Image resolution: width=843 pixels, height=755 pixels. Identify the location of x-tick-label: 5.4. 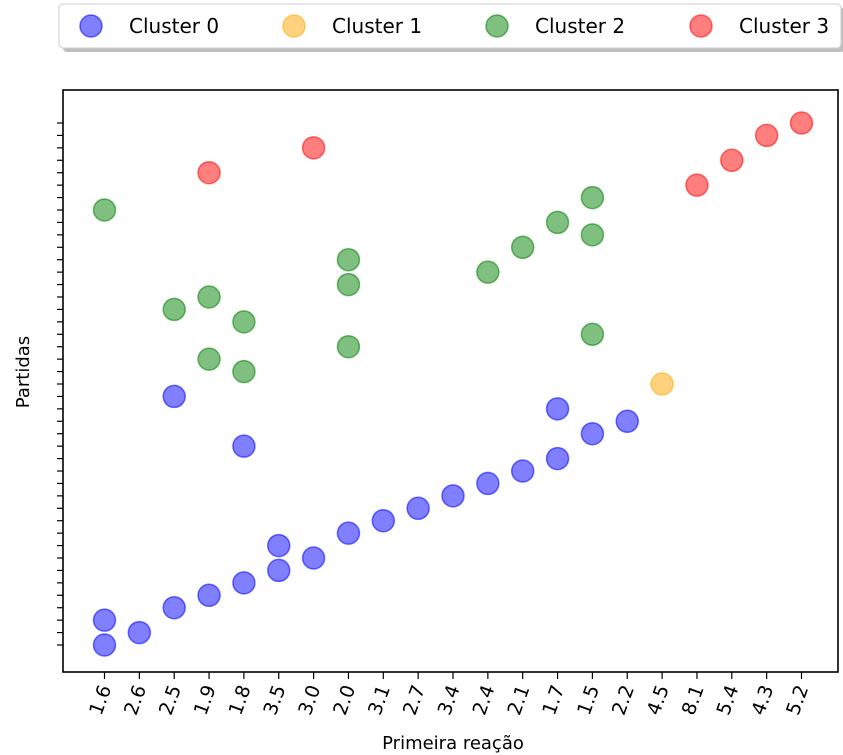
(727, 700).